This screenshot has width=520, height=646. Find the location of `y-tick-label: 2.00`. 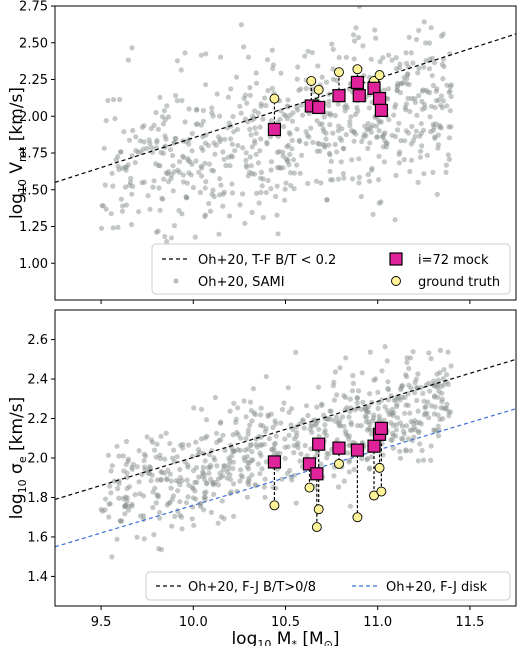

y-tick-label: 2.00 is located at coordinates (33, 117).